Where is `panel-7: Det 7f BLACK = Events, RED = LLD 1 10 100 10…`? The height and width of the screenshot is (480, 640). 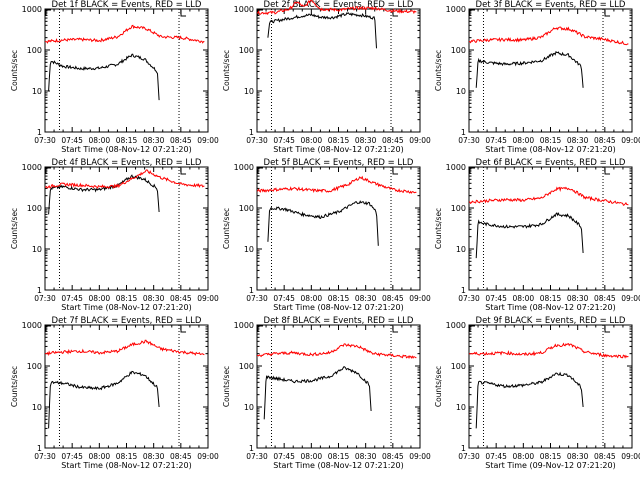
panel-7: Det 7f BLACK = Events, RED = LLD 1 10 100 10… is located at coordinates (114, 393).